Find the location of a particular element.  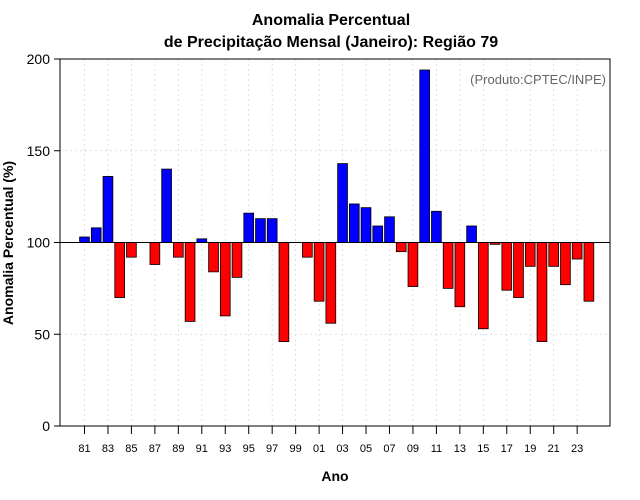

bar-2022 is located at coordinates (565, 264).